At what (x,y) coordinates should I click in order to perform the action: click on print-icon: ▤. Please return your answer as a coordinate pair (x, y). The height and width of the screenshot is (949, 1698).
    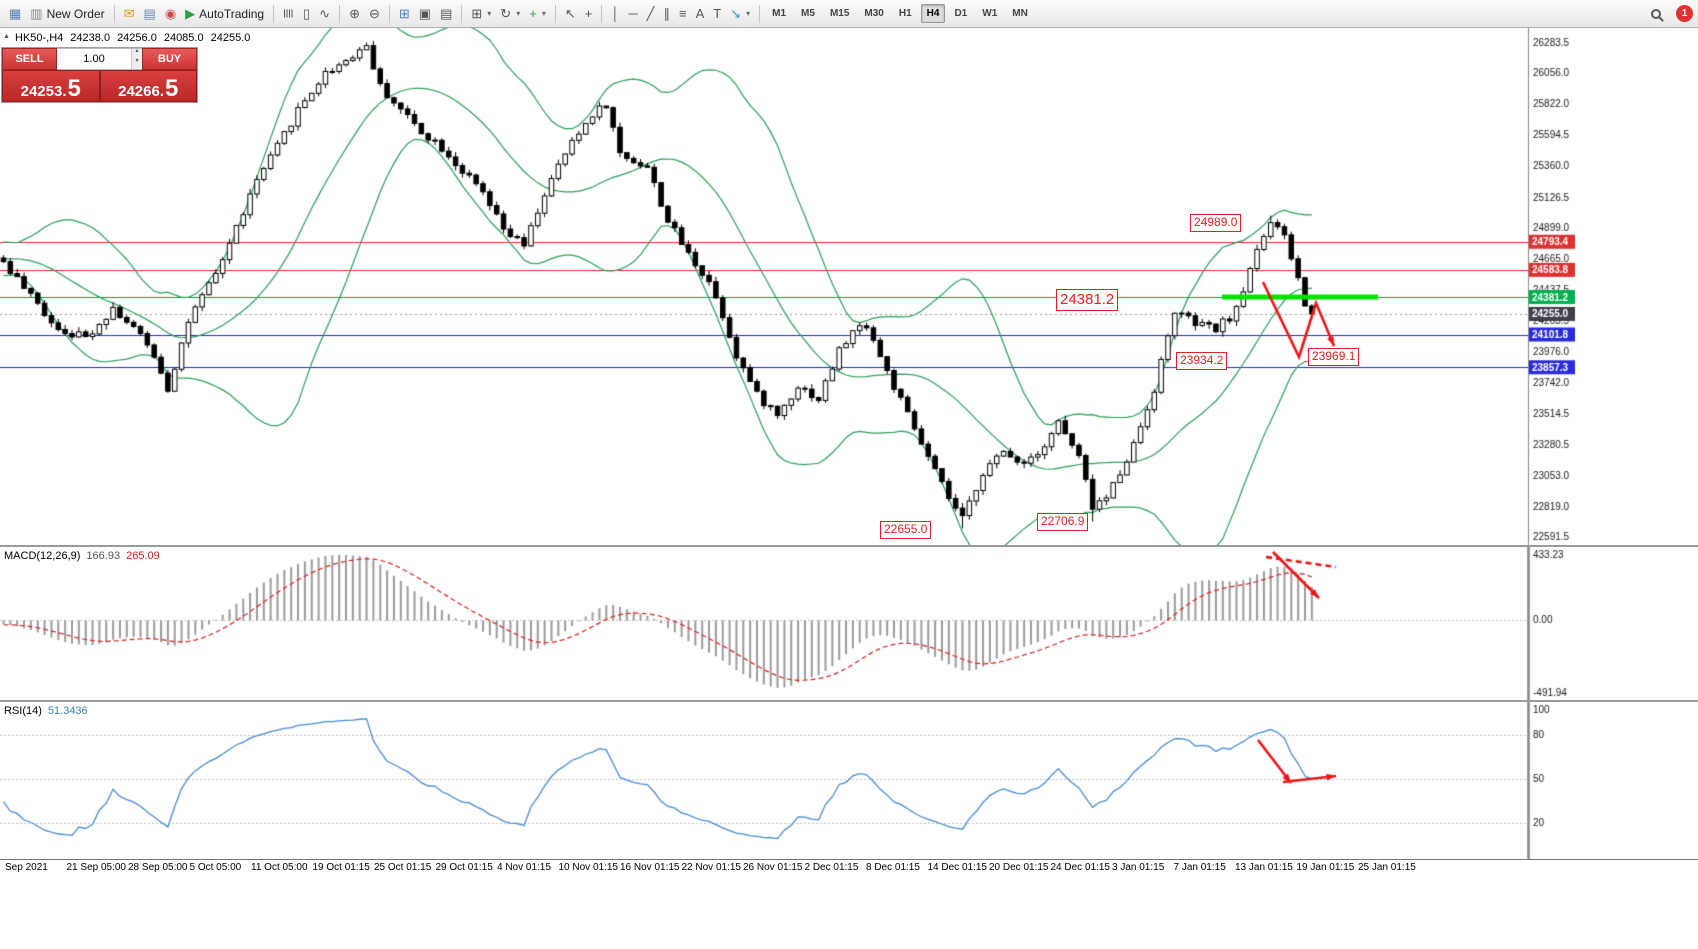
    Looking at the image, I should click on (150, 14).